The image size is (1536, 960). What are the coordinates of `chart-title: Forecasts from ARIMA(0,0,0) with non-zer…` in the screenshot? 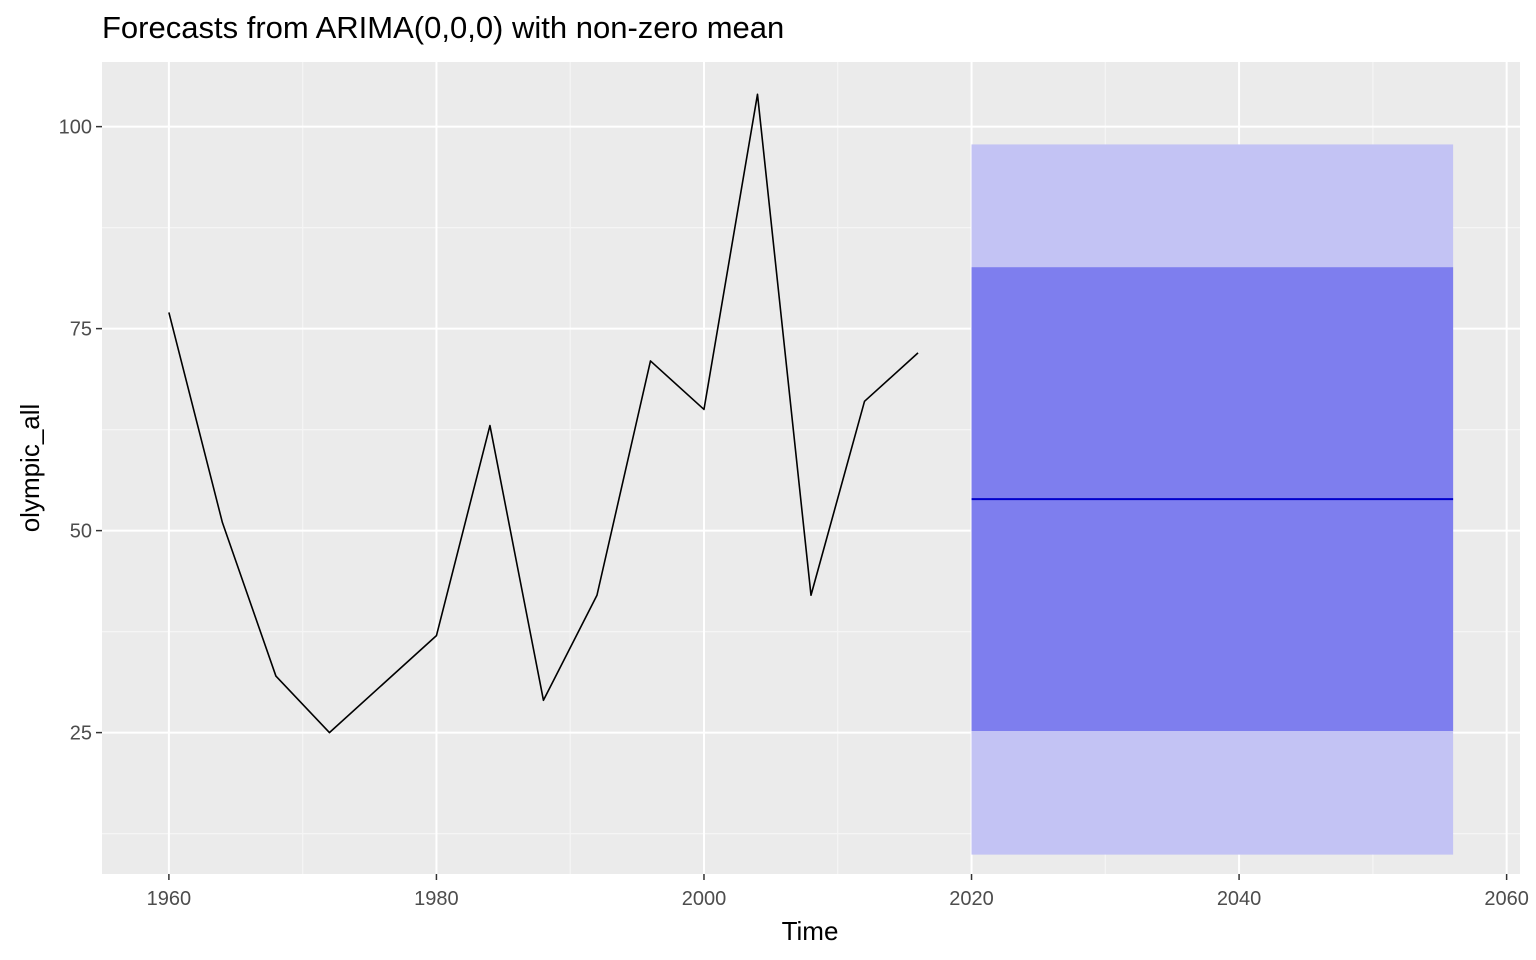 It's located at (443, 27).